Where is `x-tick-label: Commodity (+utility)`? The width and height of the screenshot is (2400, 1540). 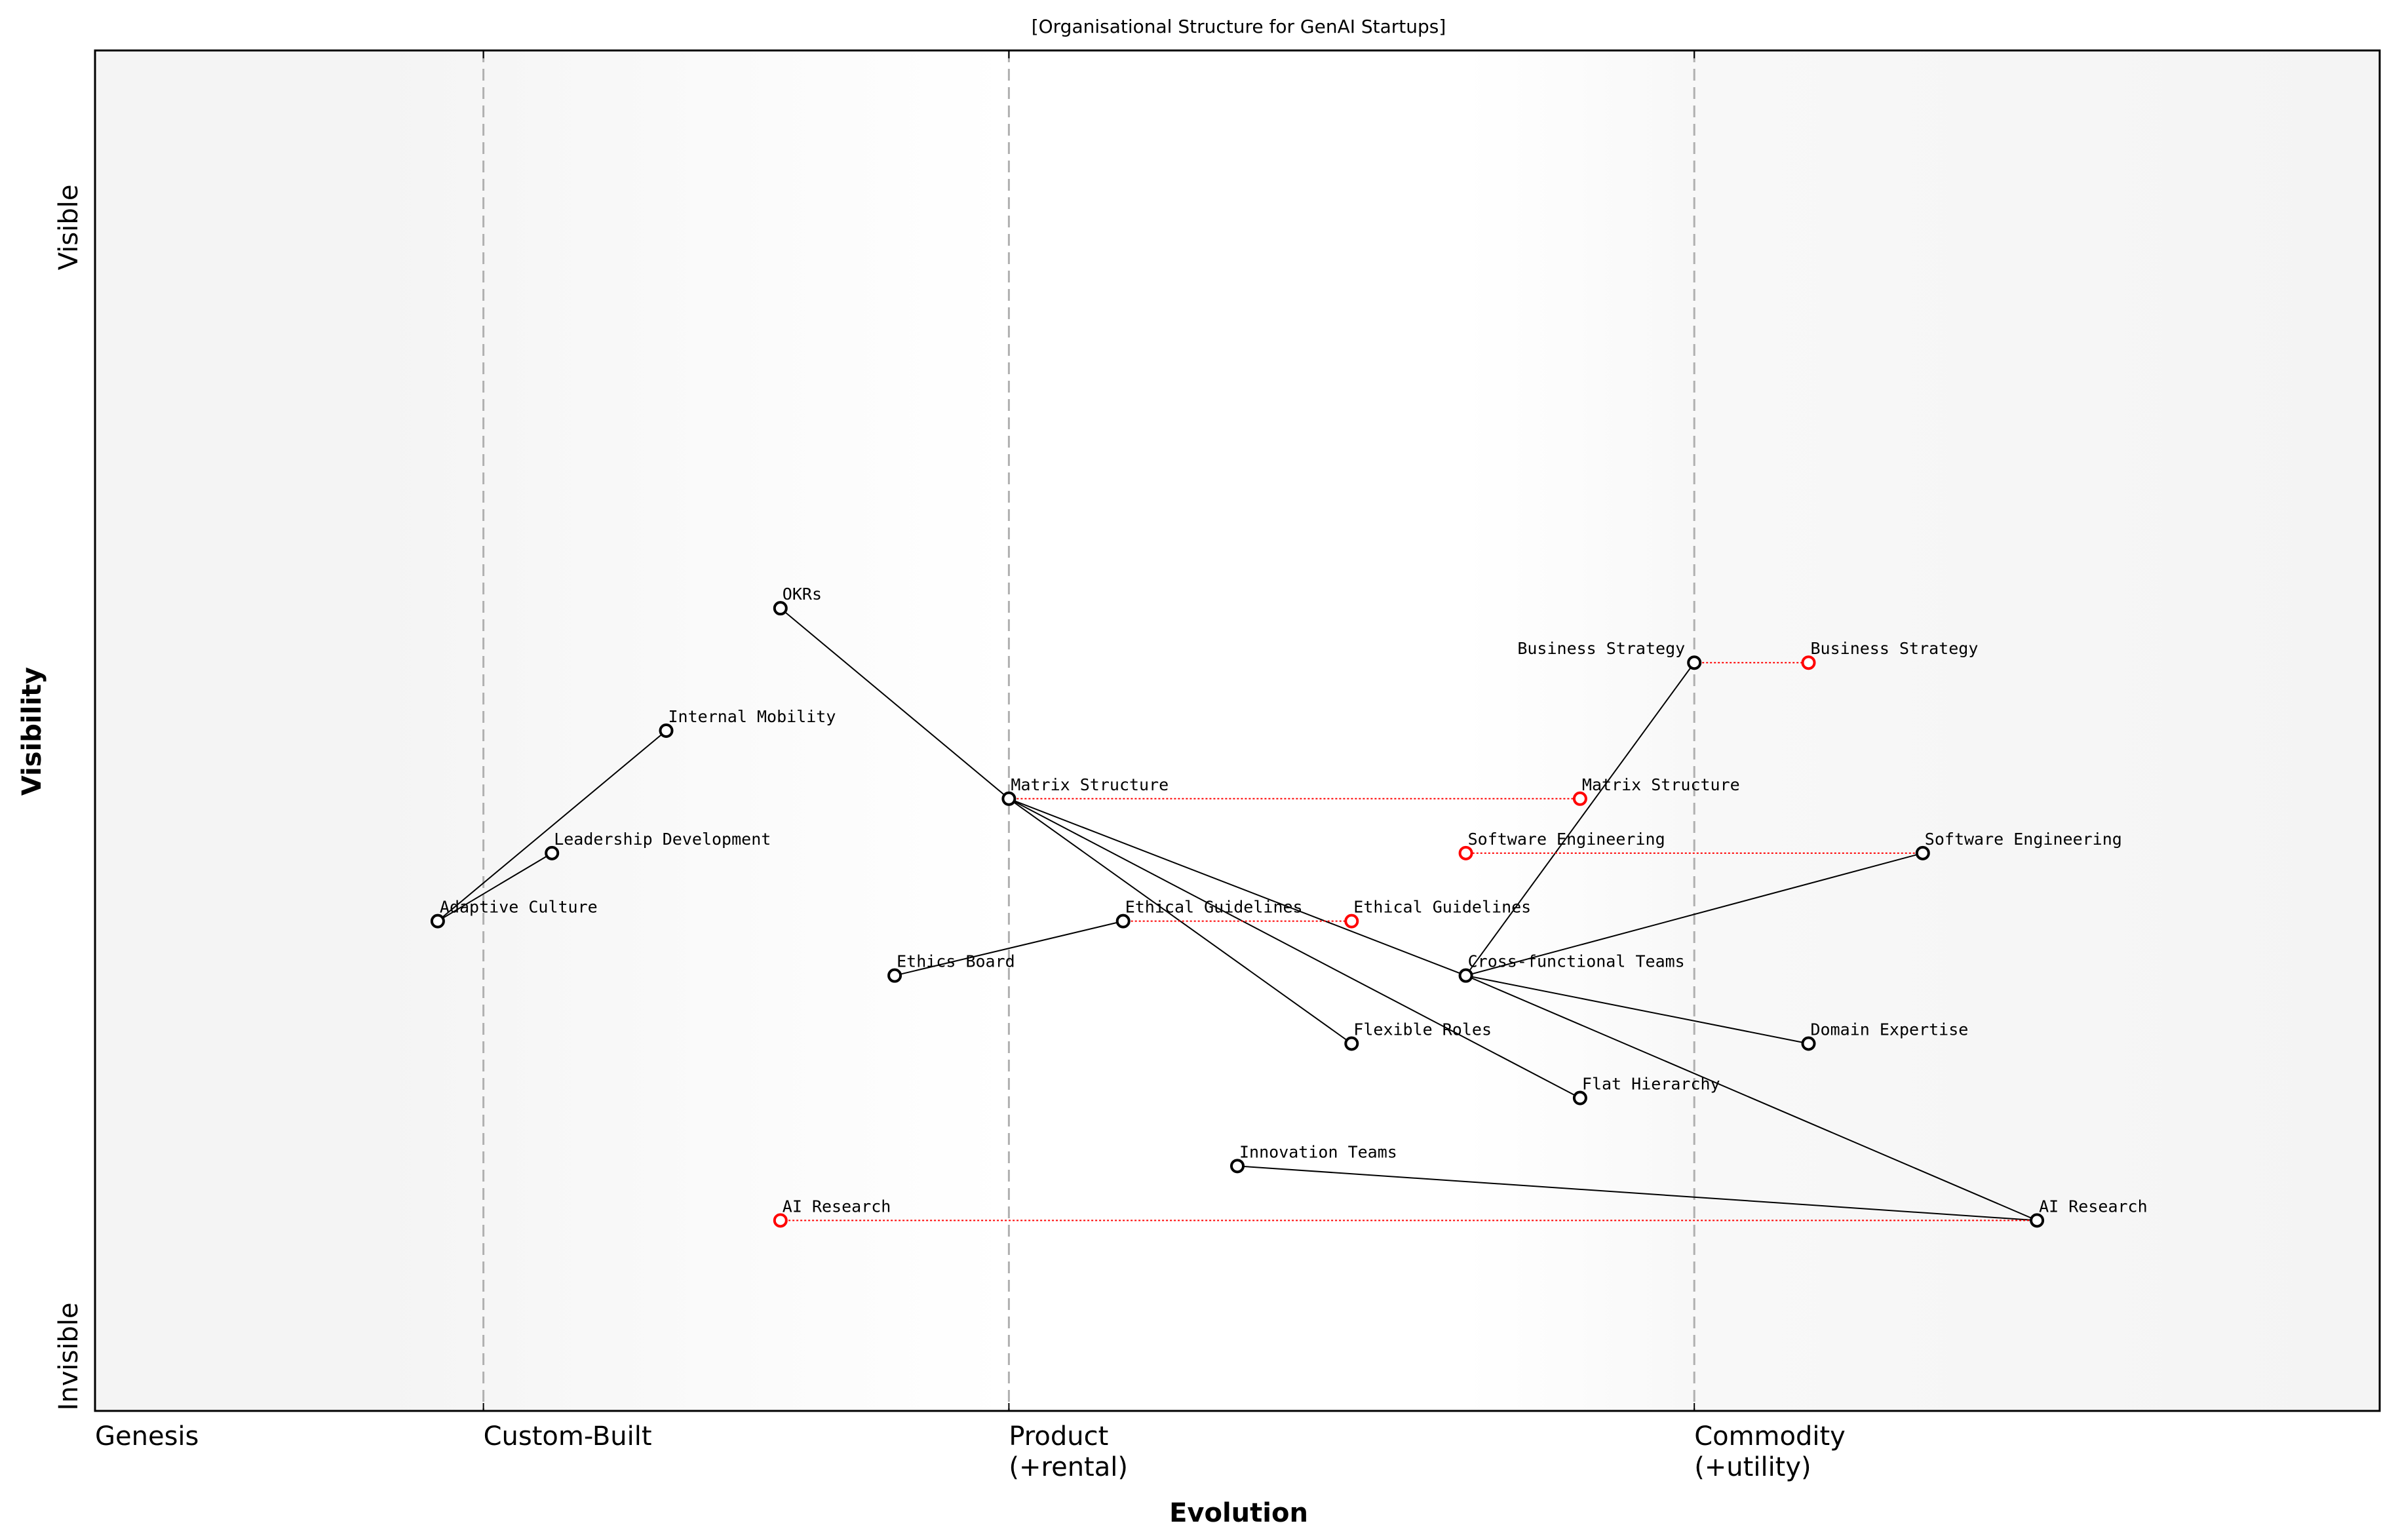 x-tick-label: Commodity (+utility) is located at coordinates (1770, 1451).